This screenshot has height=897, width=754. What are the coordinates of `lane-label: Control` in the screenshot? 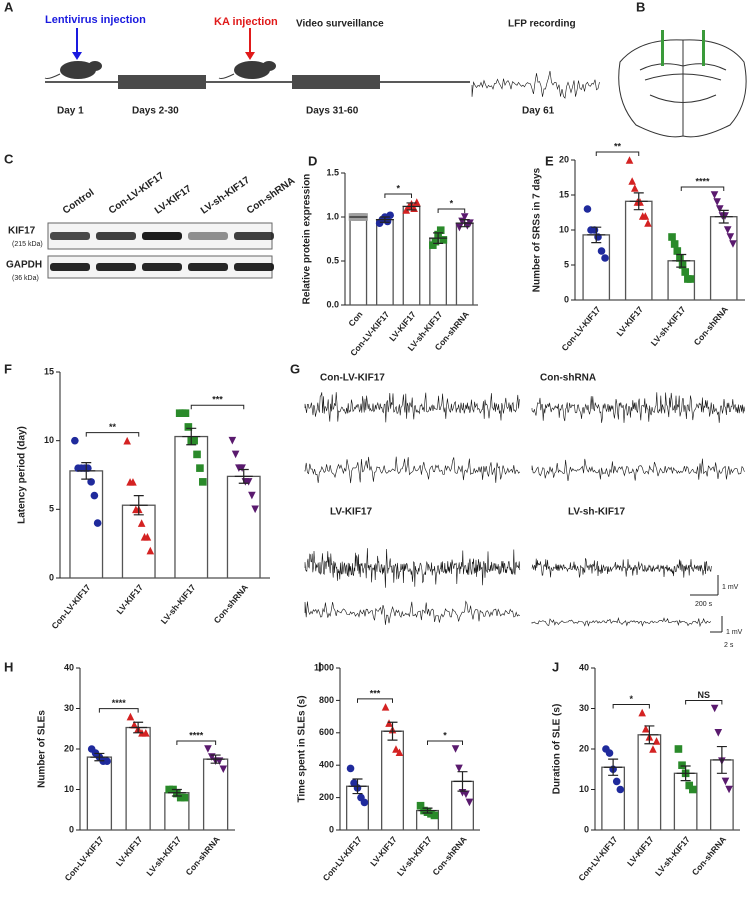 It's located at (79, 202).